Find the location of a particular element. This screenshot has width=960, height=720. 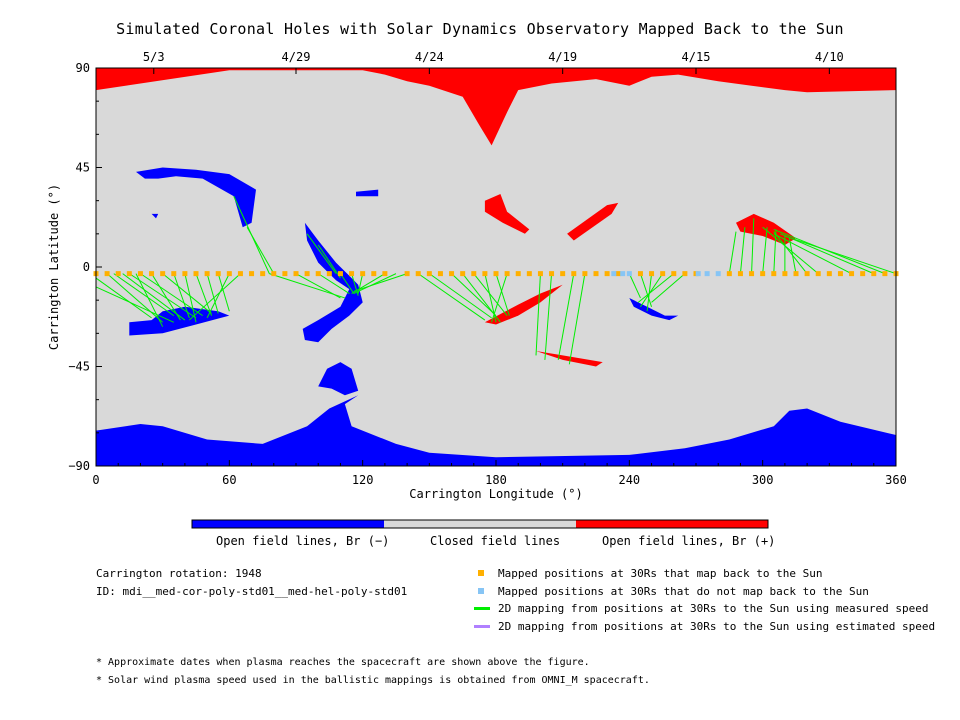

y-tick-label-0: 90 is located at coordinates (83, 68).